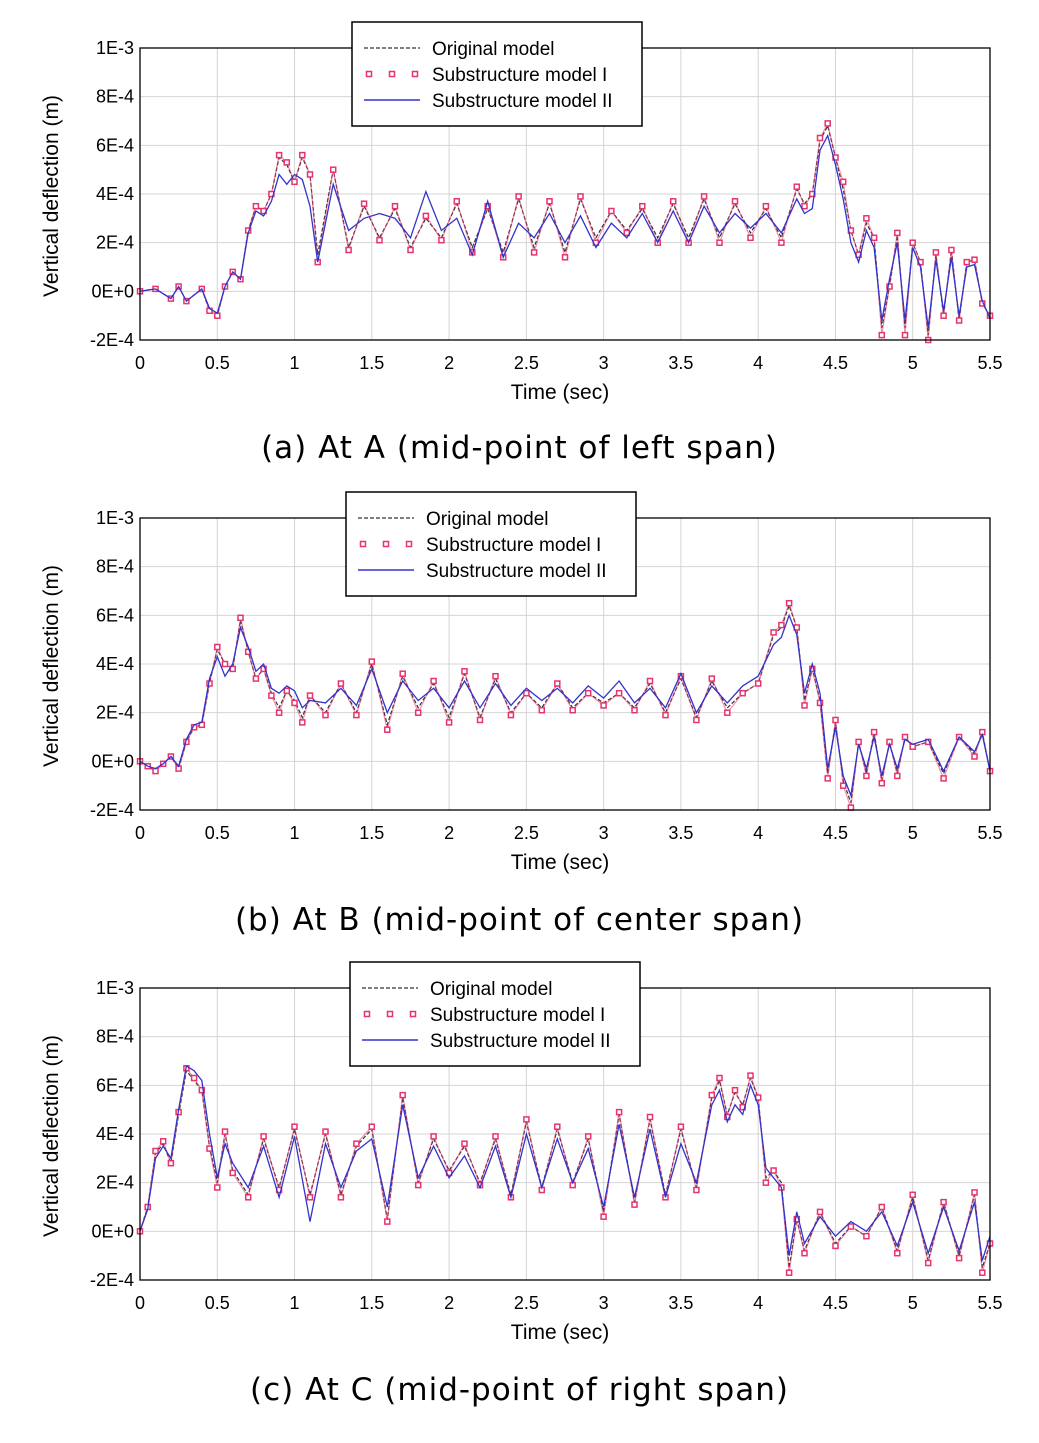  Describe the element at coordinates (913, 363) in the screenshot. I see `x-tick-label: 5` at that location.